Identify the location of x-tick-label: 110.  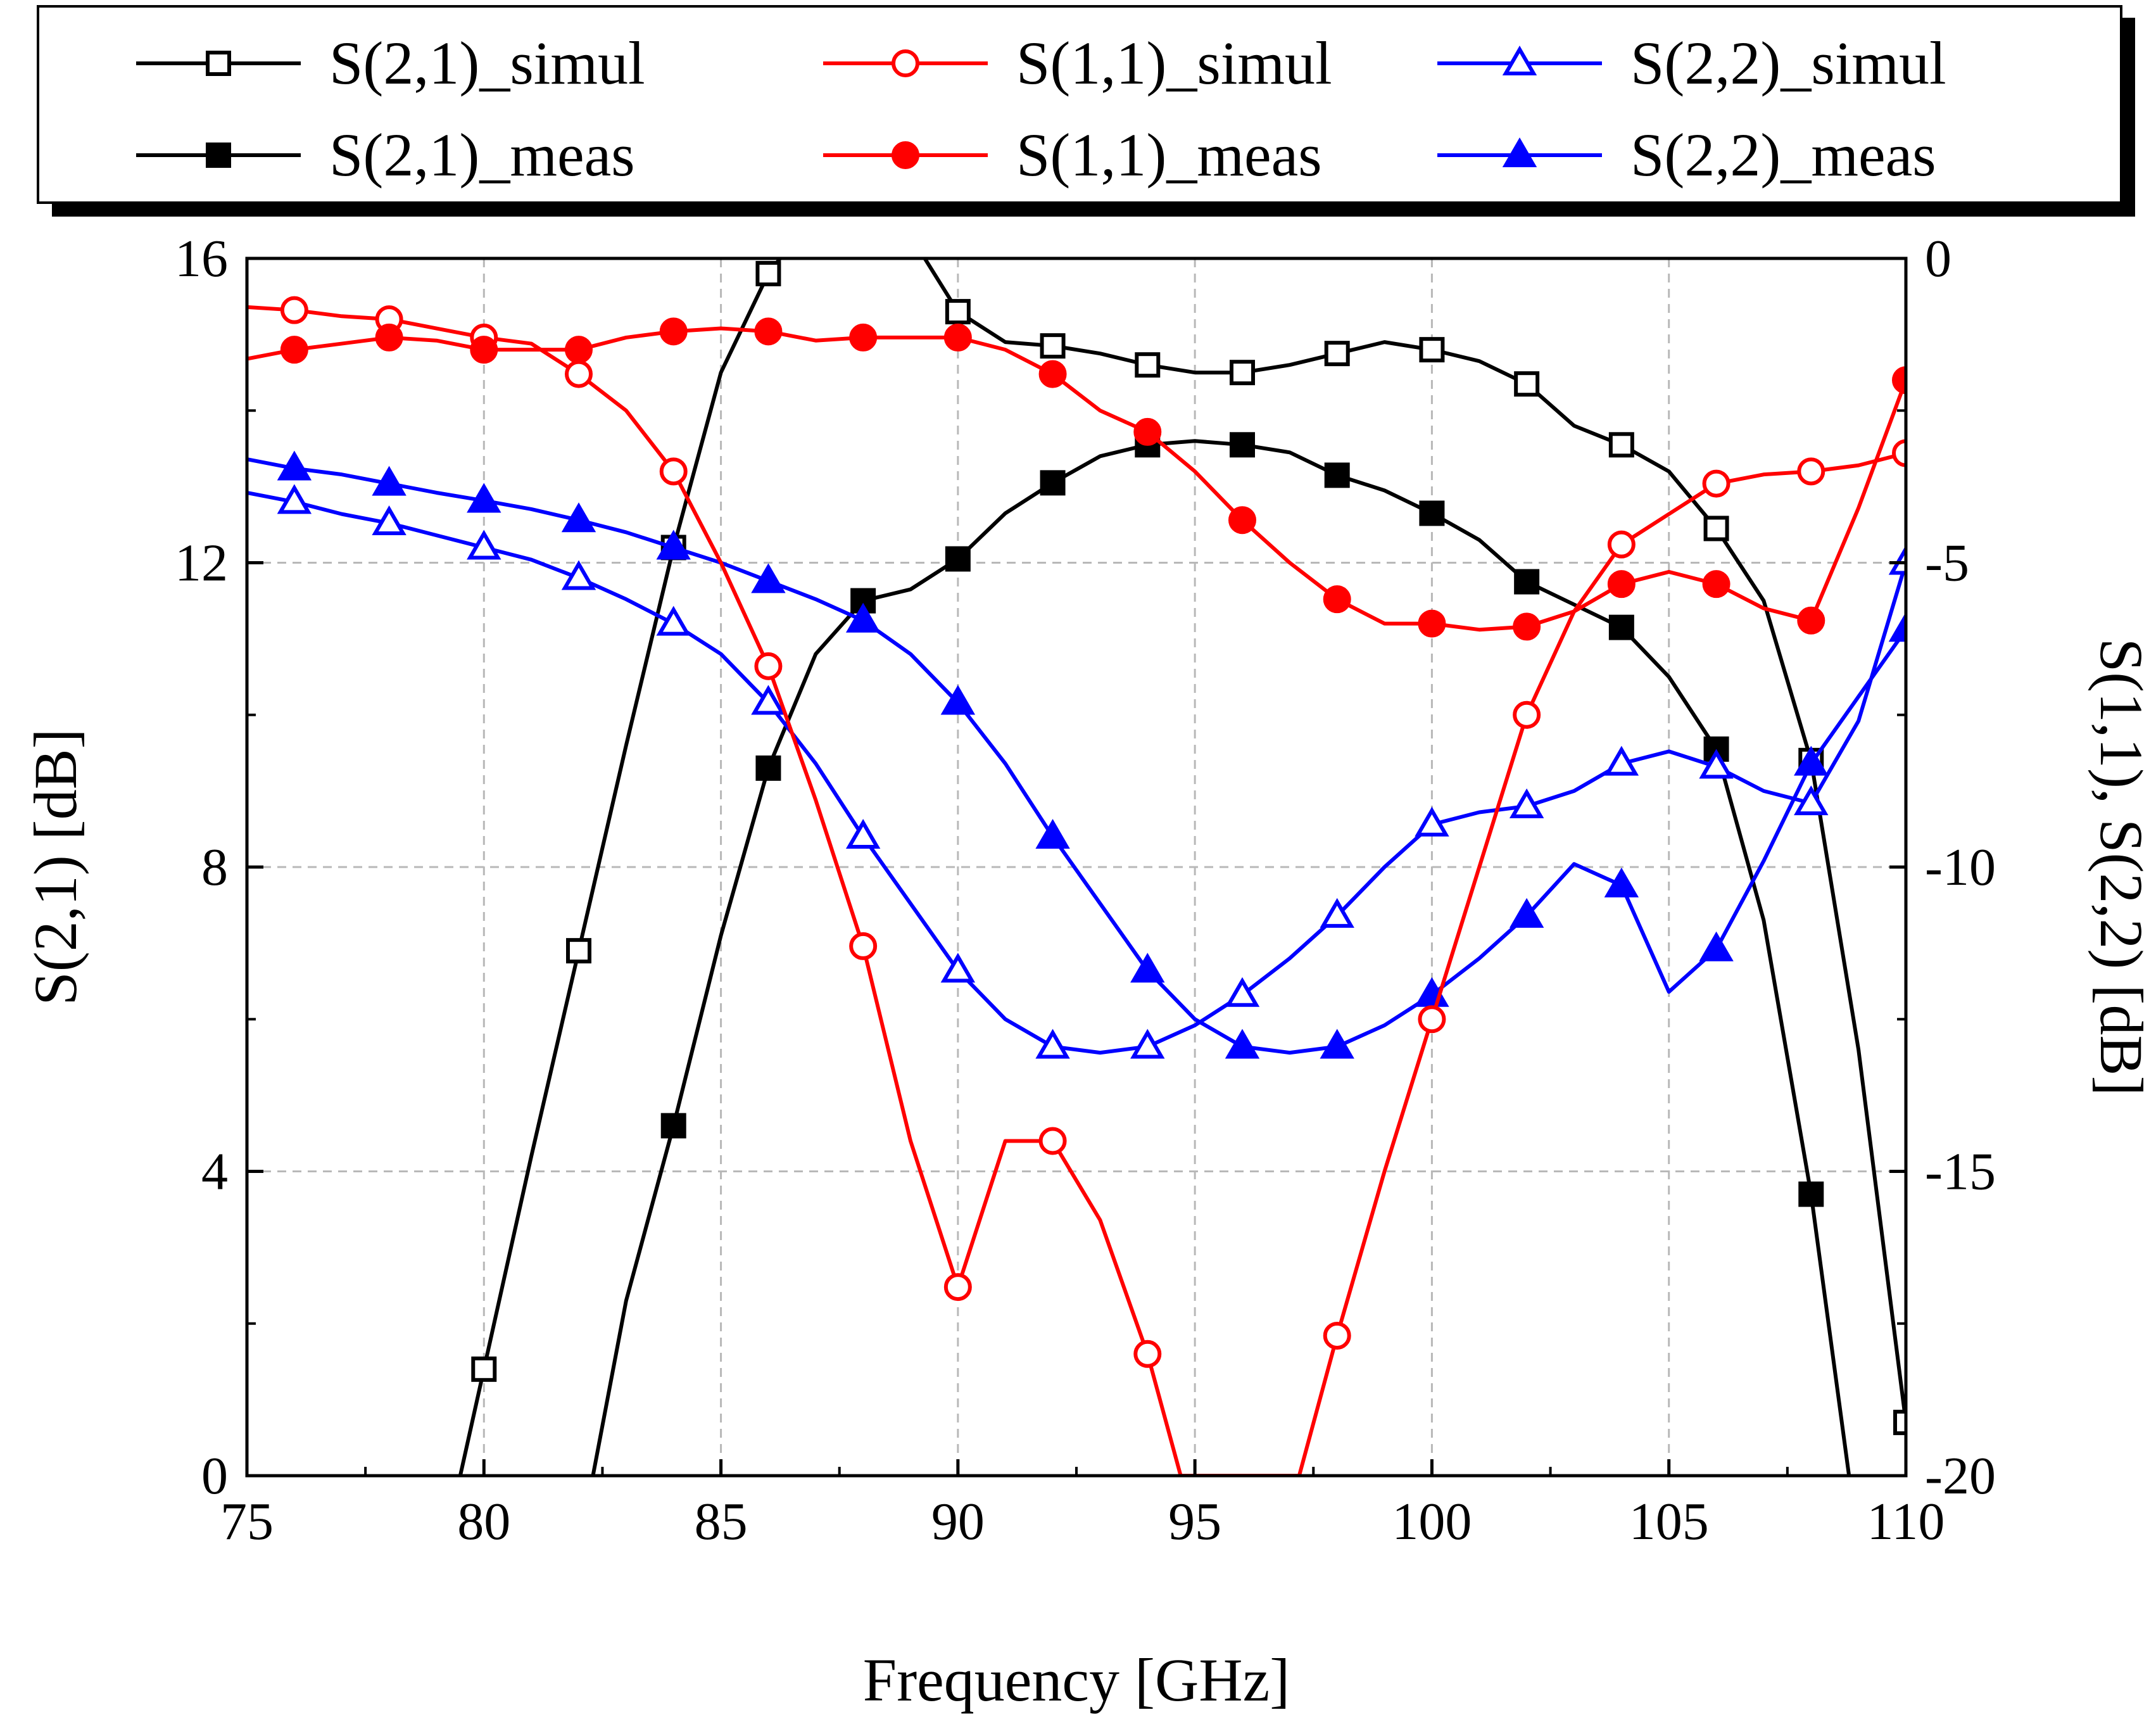
(1906, 1521).